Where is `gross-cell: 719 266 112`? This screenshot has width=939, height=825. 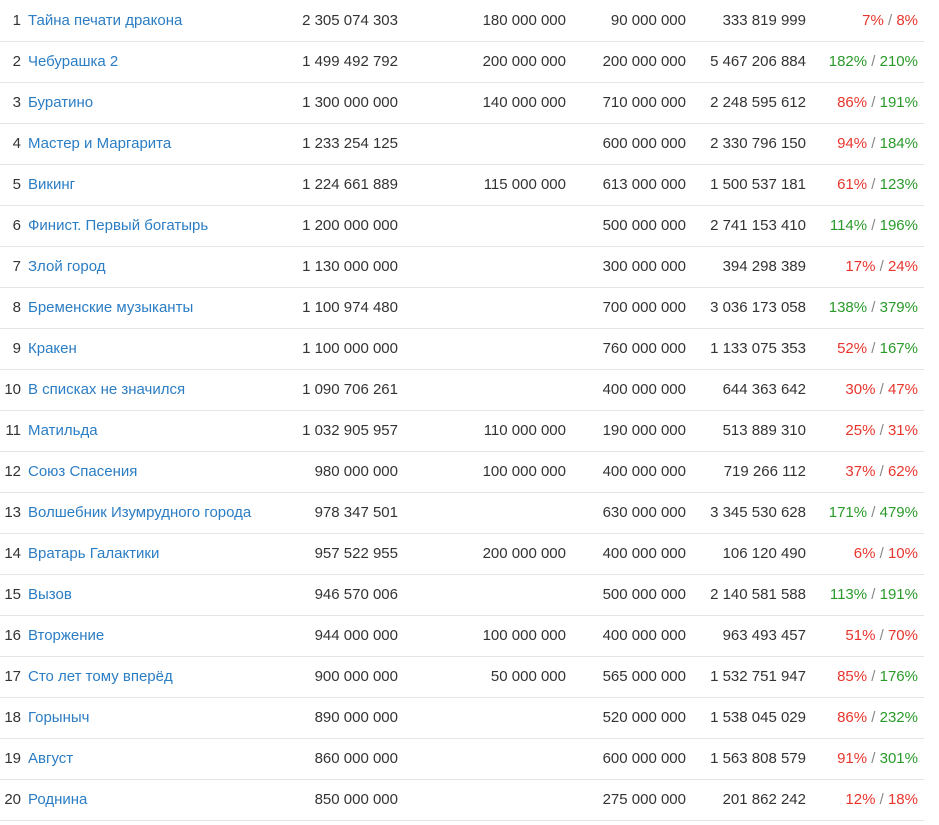 gross-cell: 719 266 112 is located at coordinates (764, 471).